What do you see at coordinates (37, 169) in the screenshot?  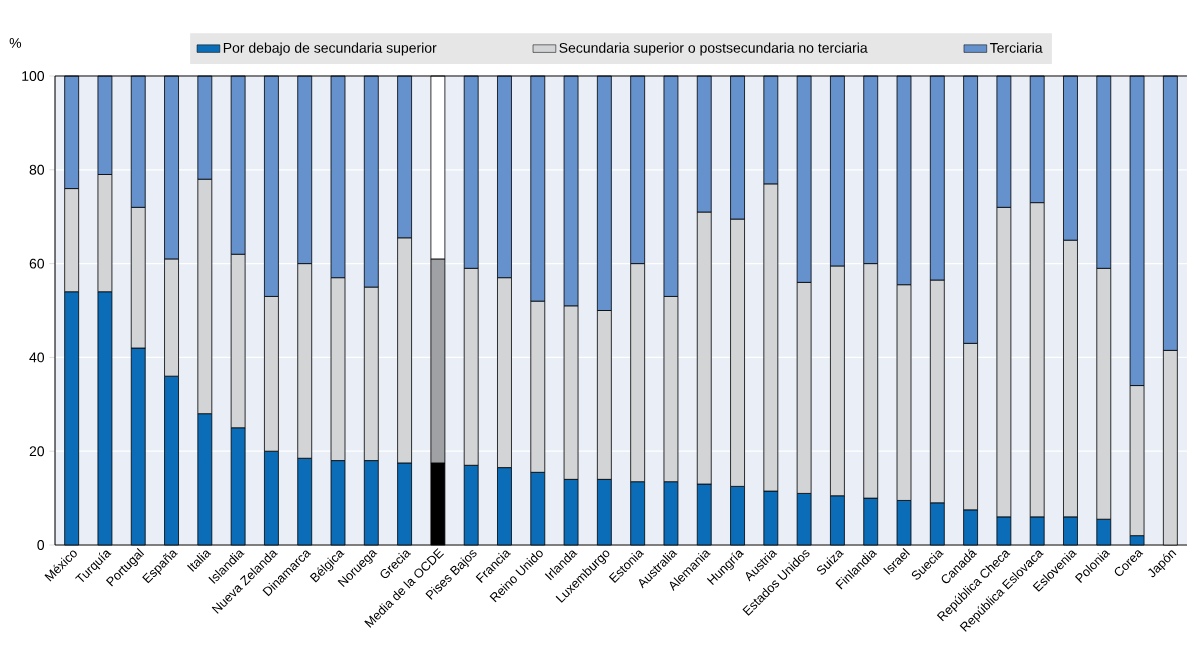 I see `y-tick-label: 80` at bounding box center [37, 169].